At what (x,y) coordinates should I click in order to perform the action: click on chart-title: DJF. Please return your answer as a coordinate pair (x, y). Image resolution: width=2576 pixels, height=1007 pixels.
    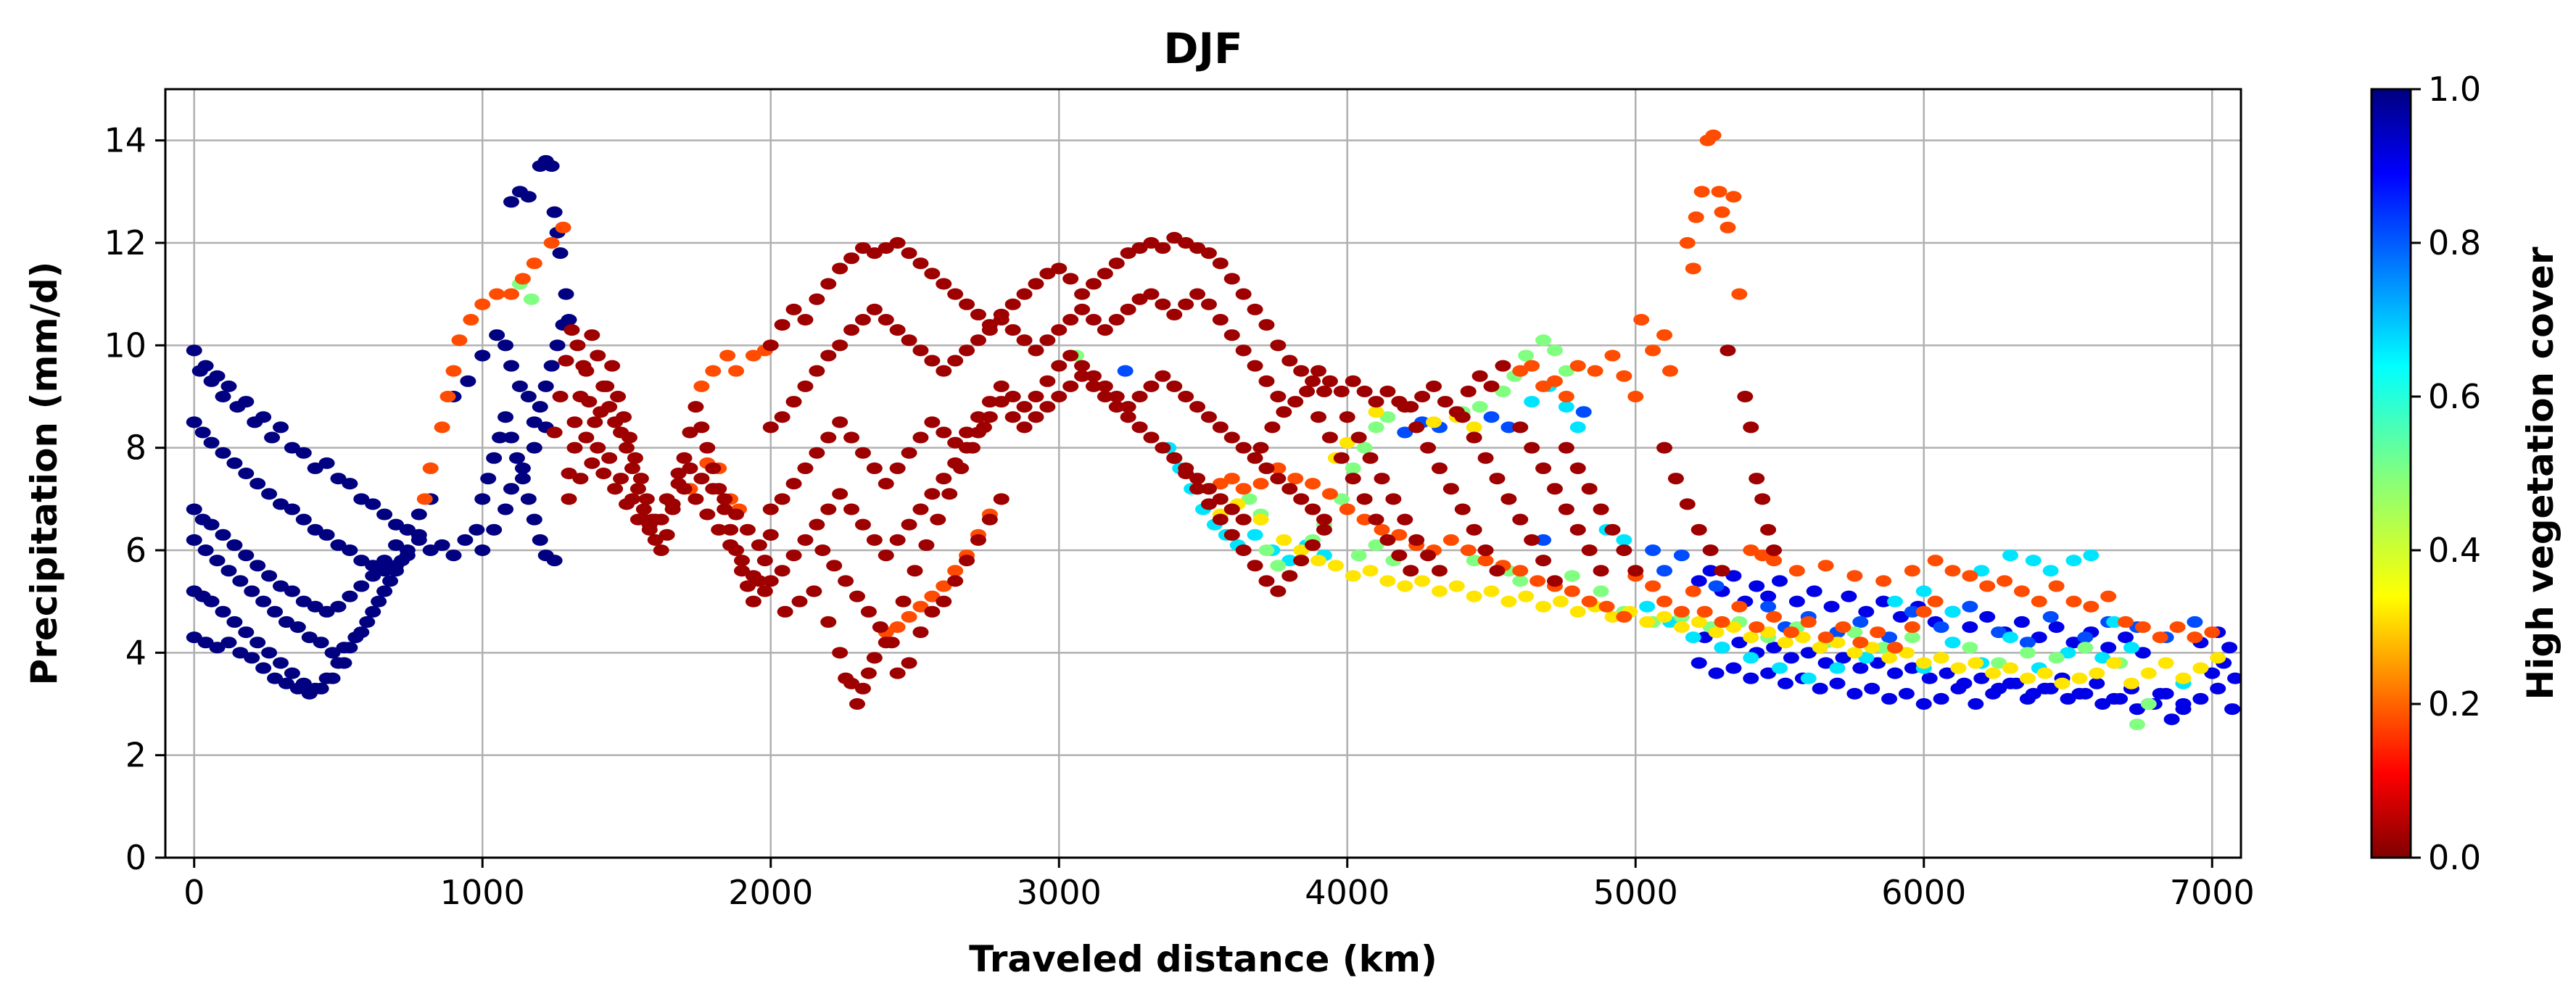
    Looking at the image, I should click on (1202, 48).